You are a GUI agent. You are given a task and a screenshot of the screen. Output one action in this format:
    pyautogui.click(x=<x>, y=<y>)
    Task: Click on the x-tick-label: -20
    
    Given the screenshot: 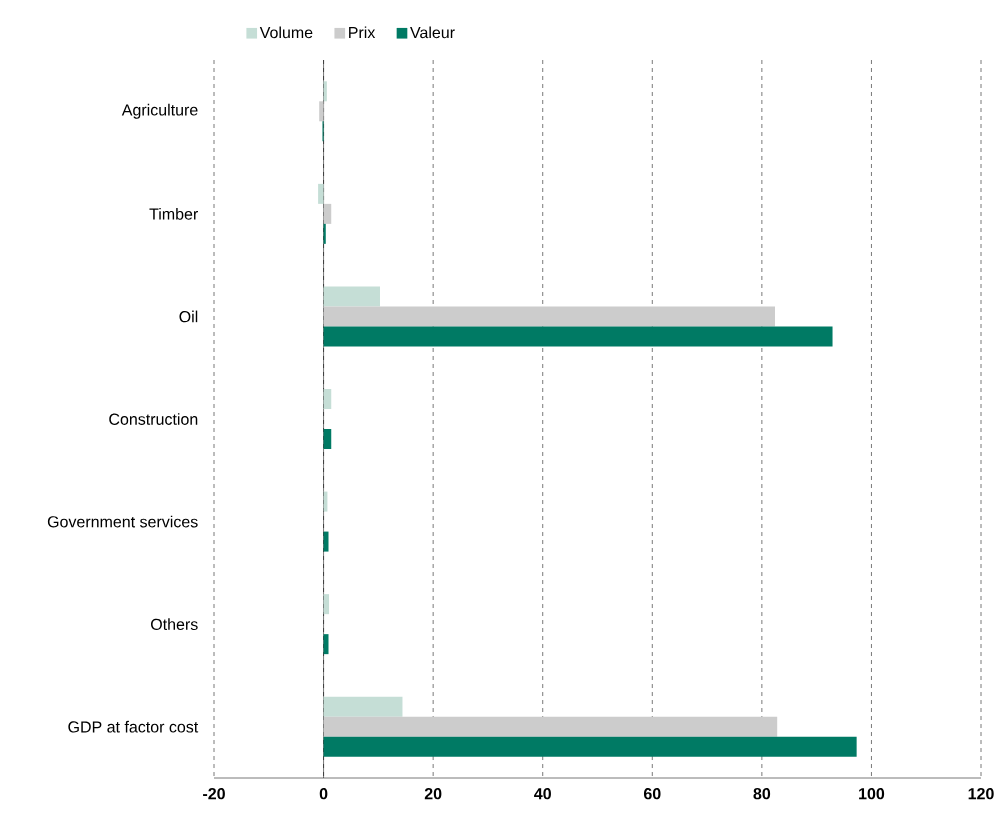 What is the action you would take?
    pyautogui.click(x=214, y=794)
    